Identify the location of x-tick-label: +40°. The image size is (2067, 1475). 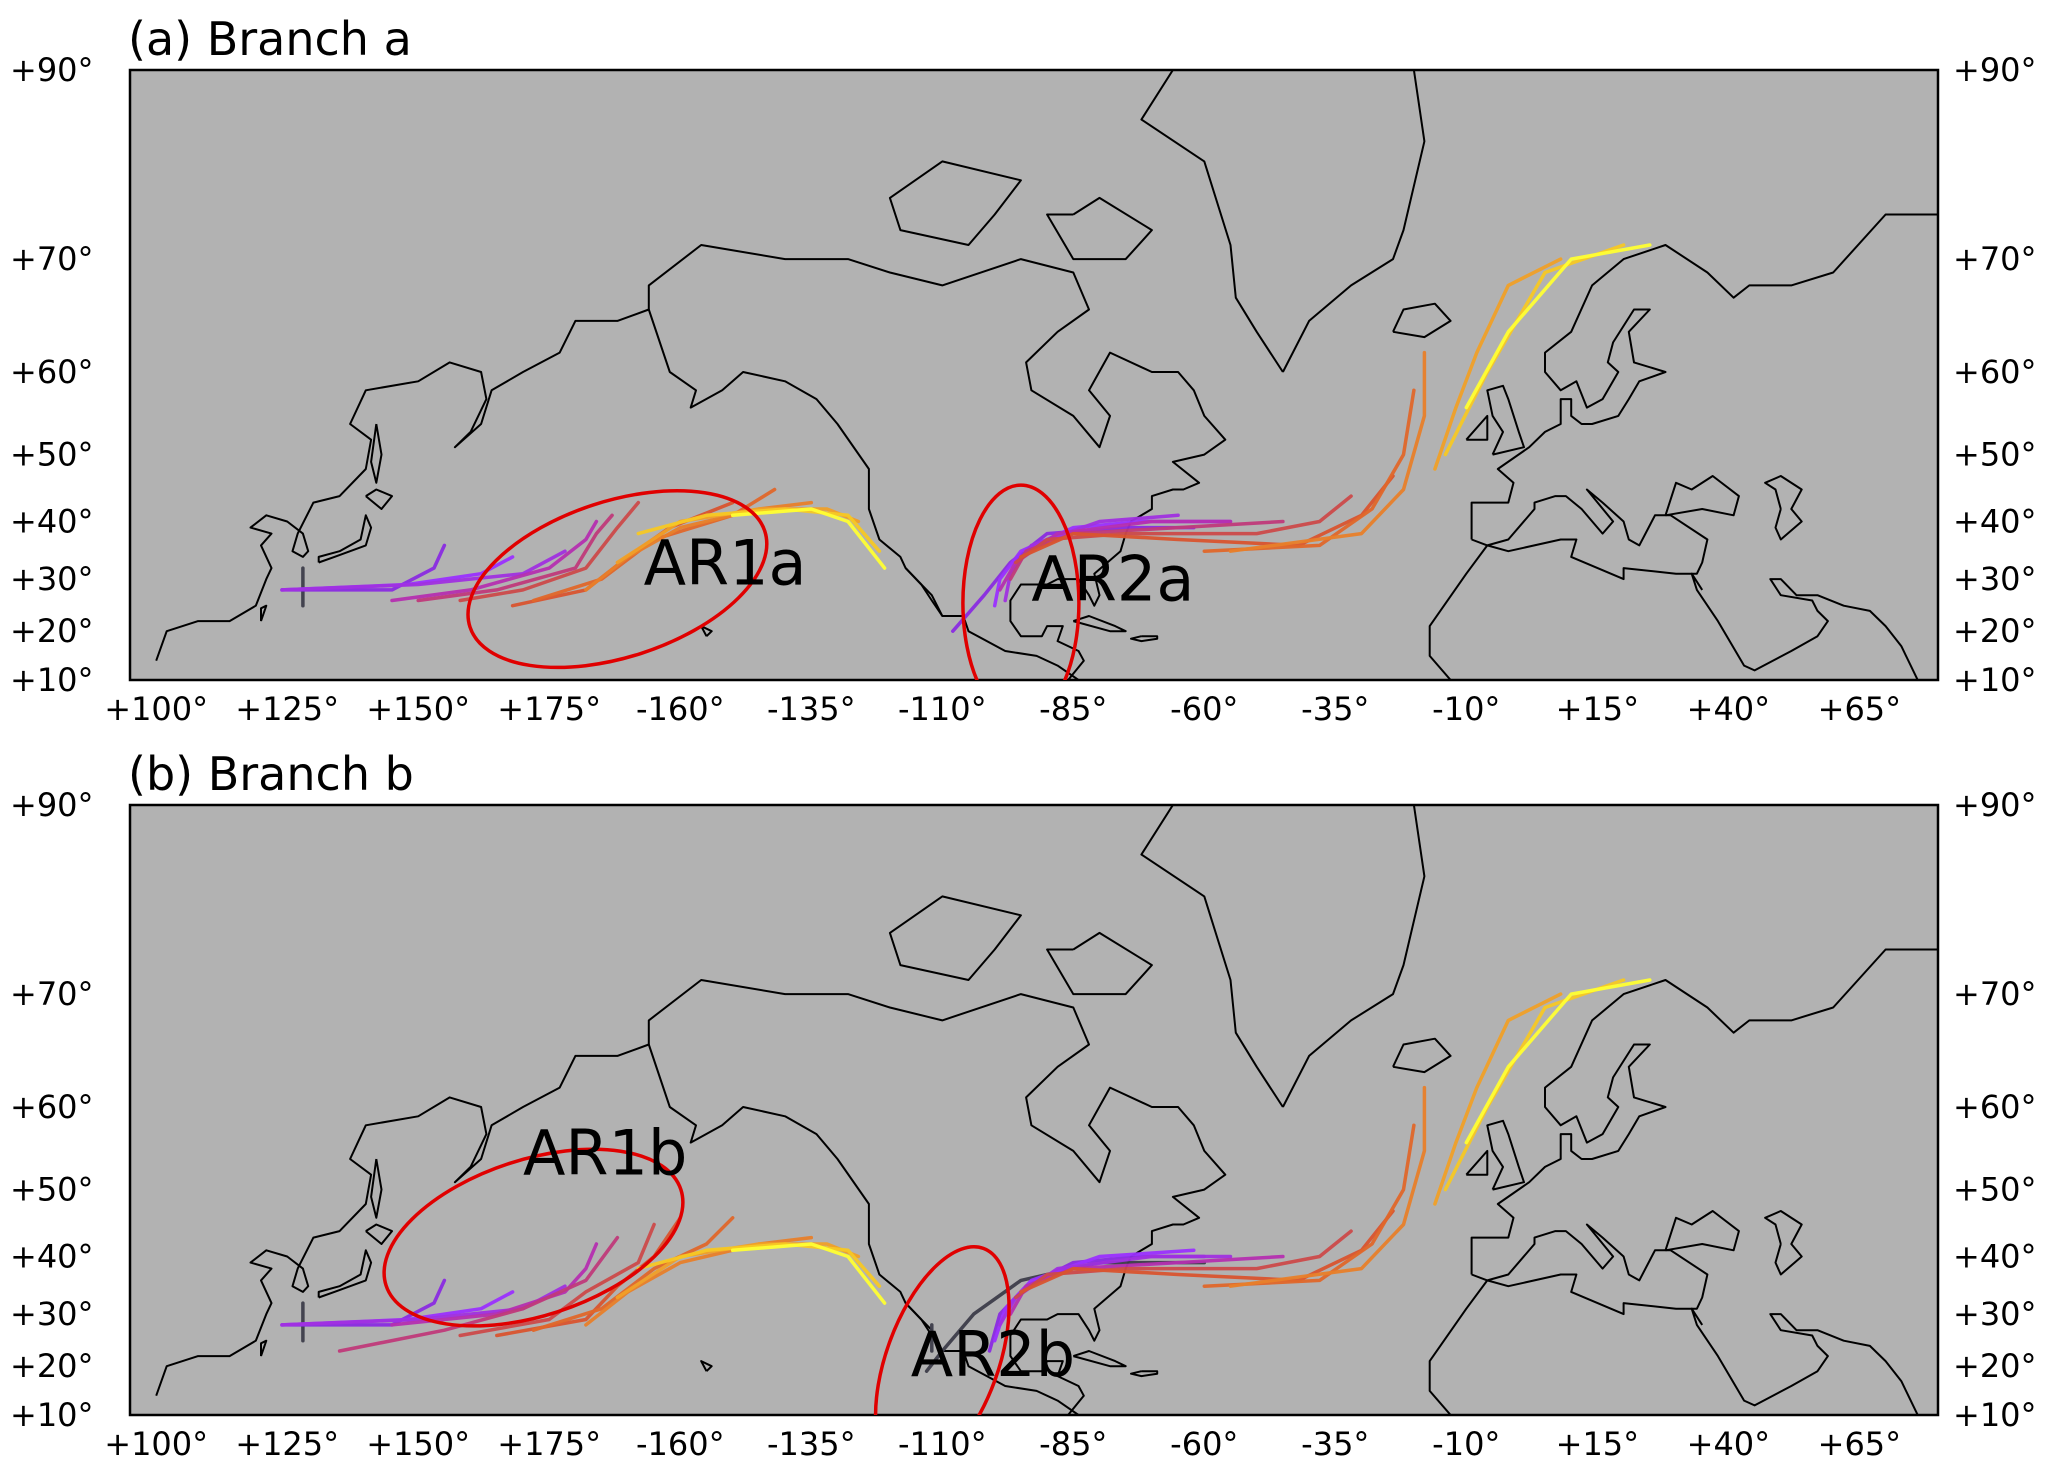
(1729, 709).